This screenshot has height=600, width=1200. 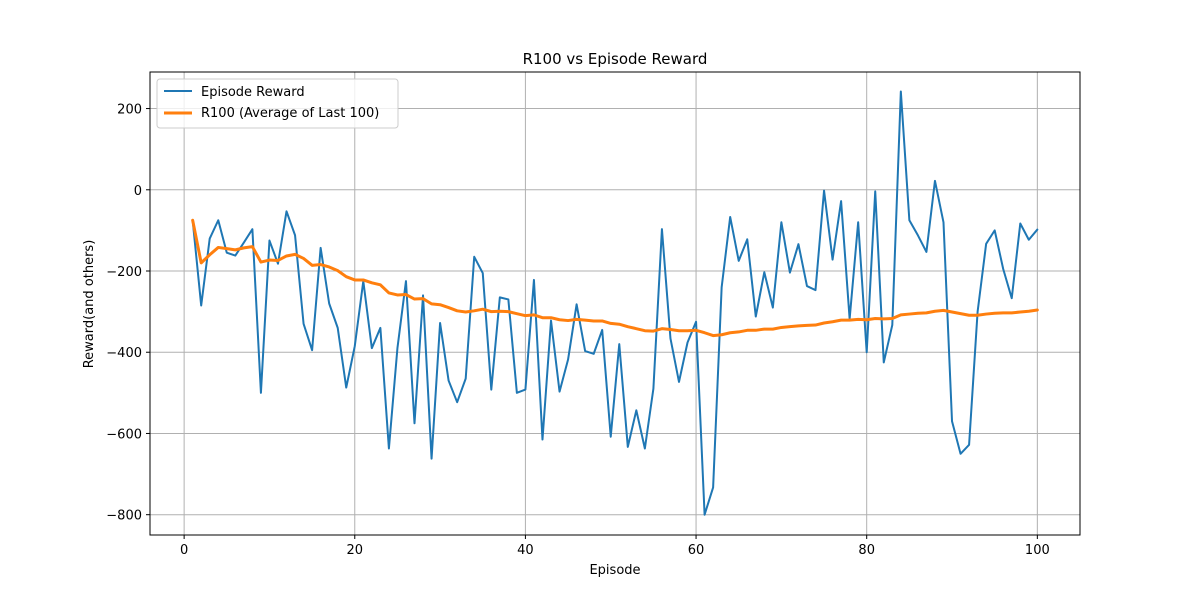 I want to click on series-line-r100, so click(x=615, y=278).